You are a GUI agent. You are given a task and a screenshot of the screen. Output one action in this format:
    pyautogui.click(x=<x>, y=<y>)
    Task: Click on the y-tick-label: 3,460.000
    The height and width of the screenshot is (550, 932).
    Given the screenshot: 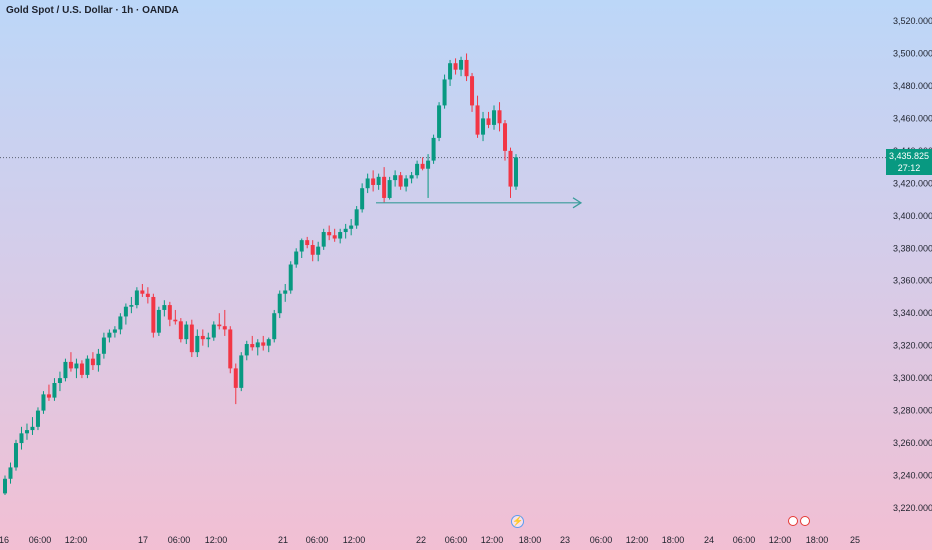 What is the action you would take?
    pyautogui.click(x=912, y=118)
    